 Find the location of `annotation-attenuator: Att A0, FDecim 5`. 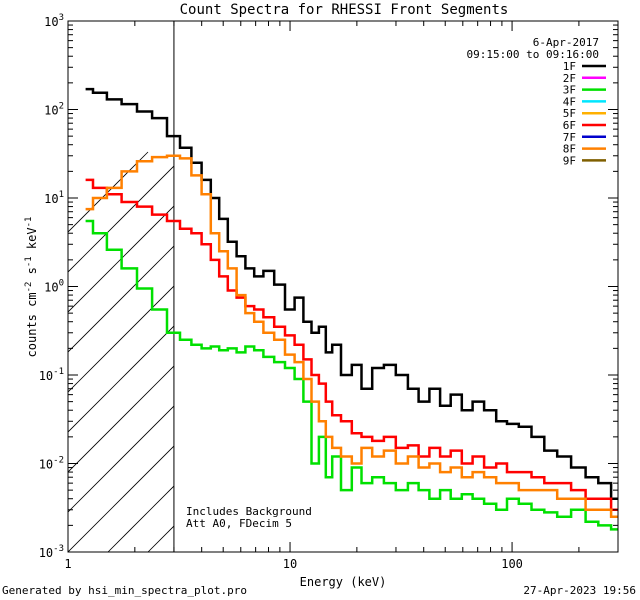

annotation-attenuator: Att A0, FDecim 5 is located at coordinates (239, 523).